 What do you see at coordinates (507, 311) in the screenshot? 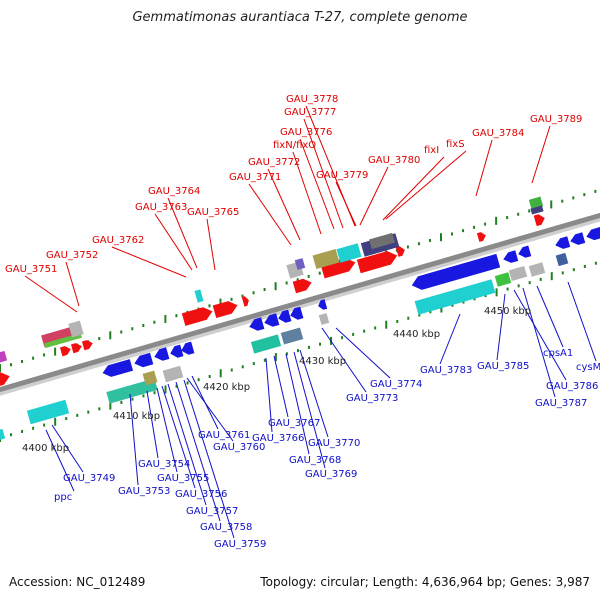
I see `scale-label: 4450 kbp` at bounding box center [507, 311].